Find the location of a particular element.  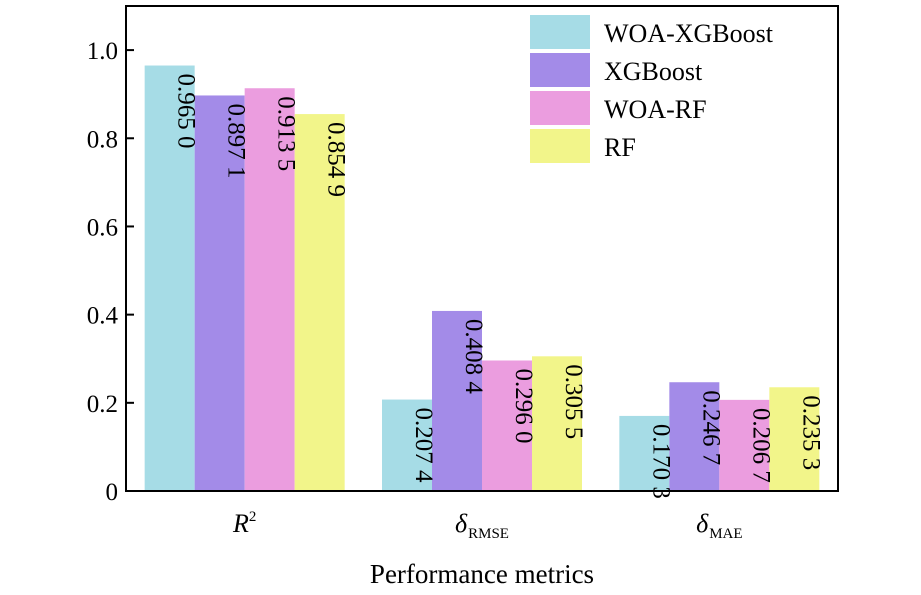

legend: WOA-XGBoost XGBoost WOA-RF RF is located at coordinates (652, 89).